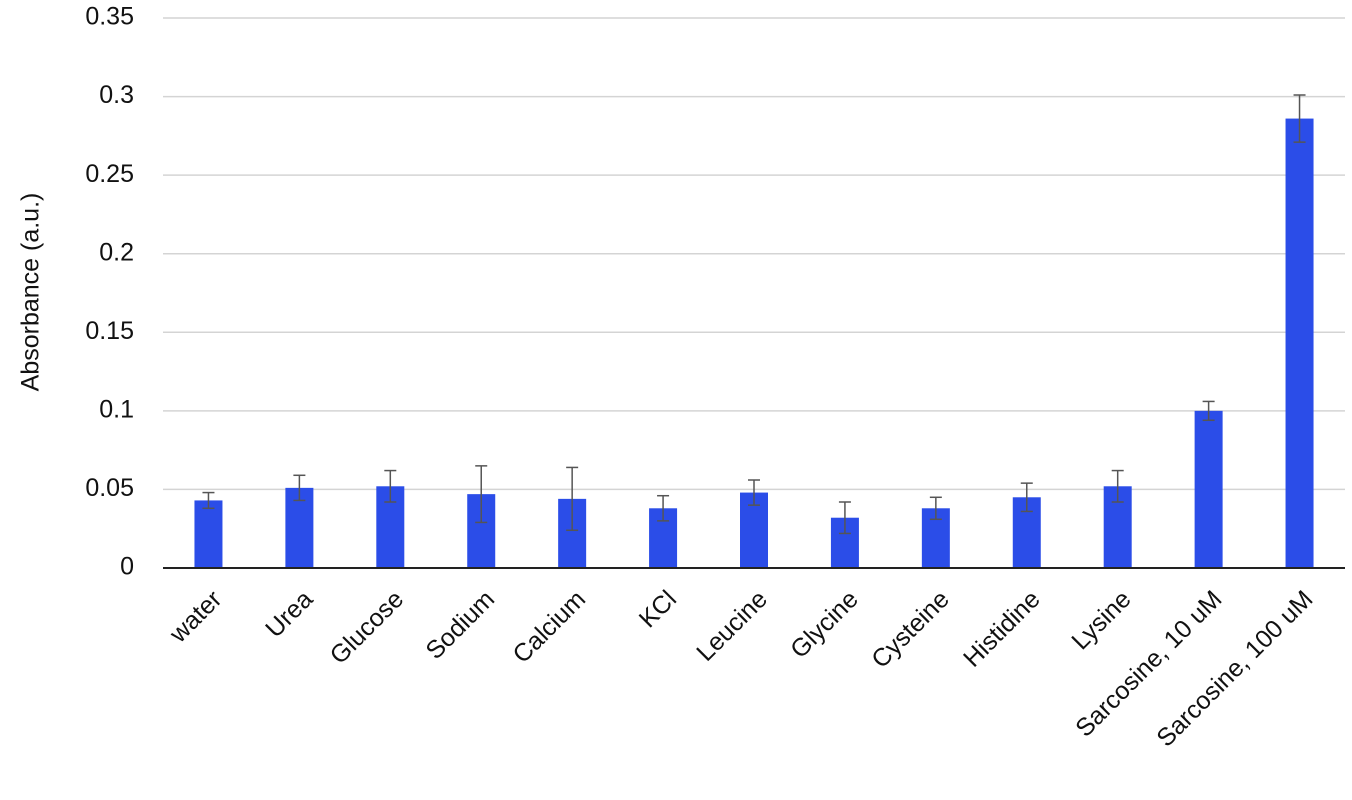 The width and height of the screenshot is (1352, 800). Describe the element at coordinates (658, 609) in the screenshot. I see `x-tick-label: KCl` at that location.